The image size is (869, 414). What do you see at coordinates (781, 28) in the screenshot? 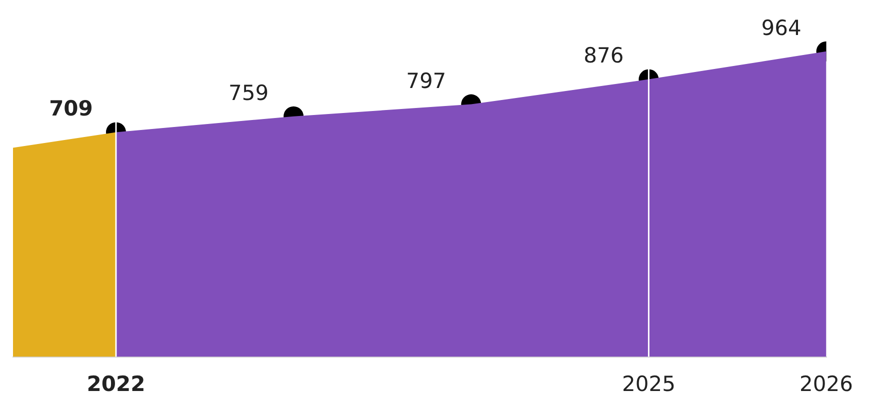
I see `data-label: 964` at bounding box center [781, 28].